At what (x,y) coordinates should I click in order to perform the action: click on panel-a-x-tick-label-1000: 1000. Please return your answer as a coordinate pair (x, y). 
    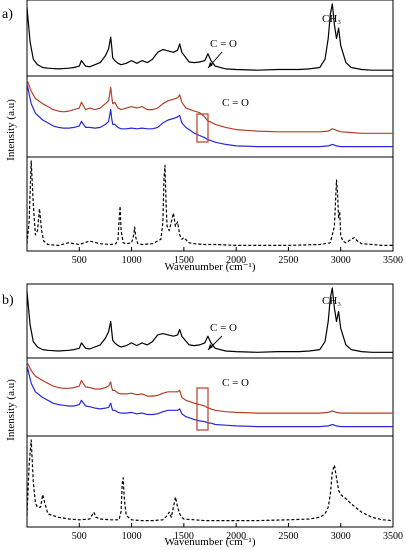
    Looking at the image, I should click on (132, 260).